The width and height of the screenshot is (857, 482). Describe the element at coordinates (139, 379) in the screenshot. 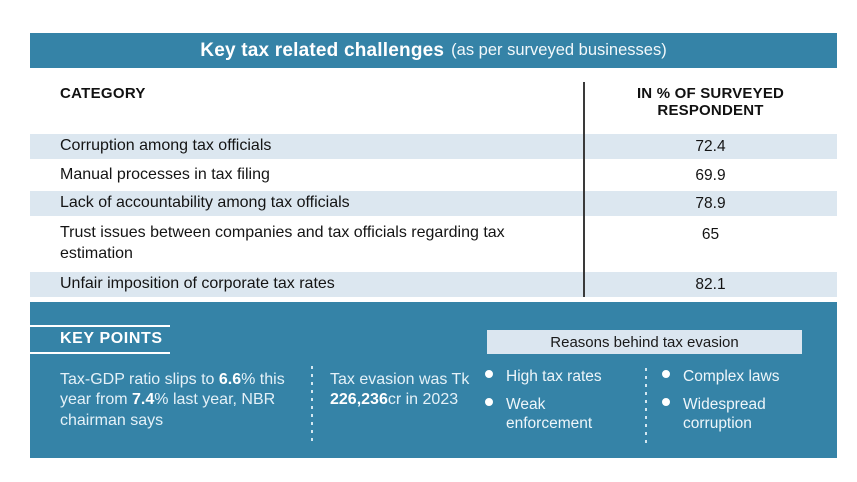

I see `tax-gdp-text: Tax-GDP ratio slips to` at that location.